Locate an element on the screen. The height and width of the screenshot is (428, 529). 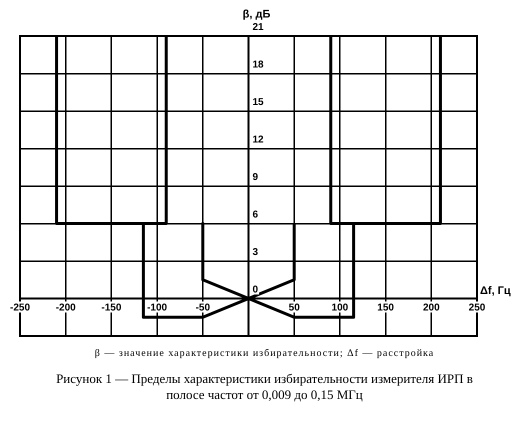
x-tick-label: 100 is located at coordinates (340, 308).